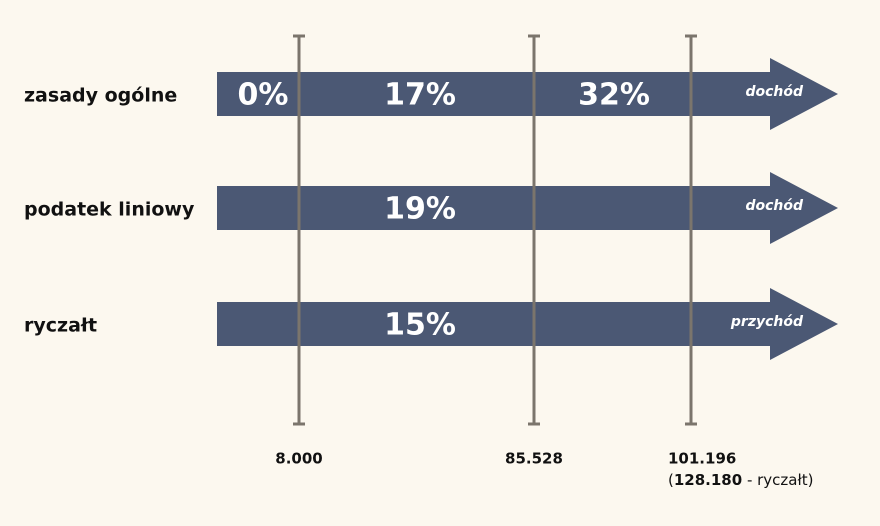 Image resolution: width=880 pixels, height=526 pixels. Describe the element at coordinates (60, 326) in the screenshot. I see `row-label: ryczałt` at that location.